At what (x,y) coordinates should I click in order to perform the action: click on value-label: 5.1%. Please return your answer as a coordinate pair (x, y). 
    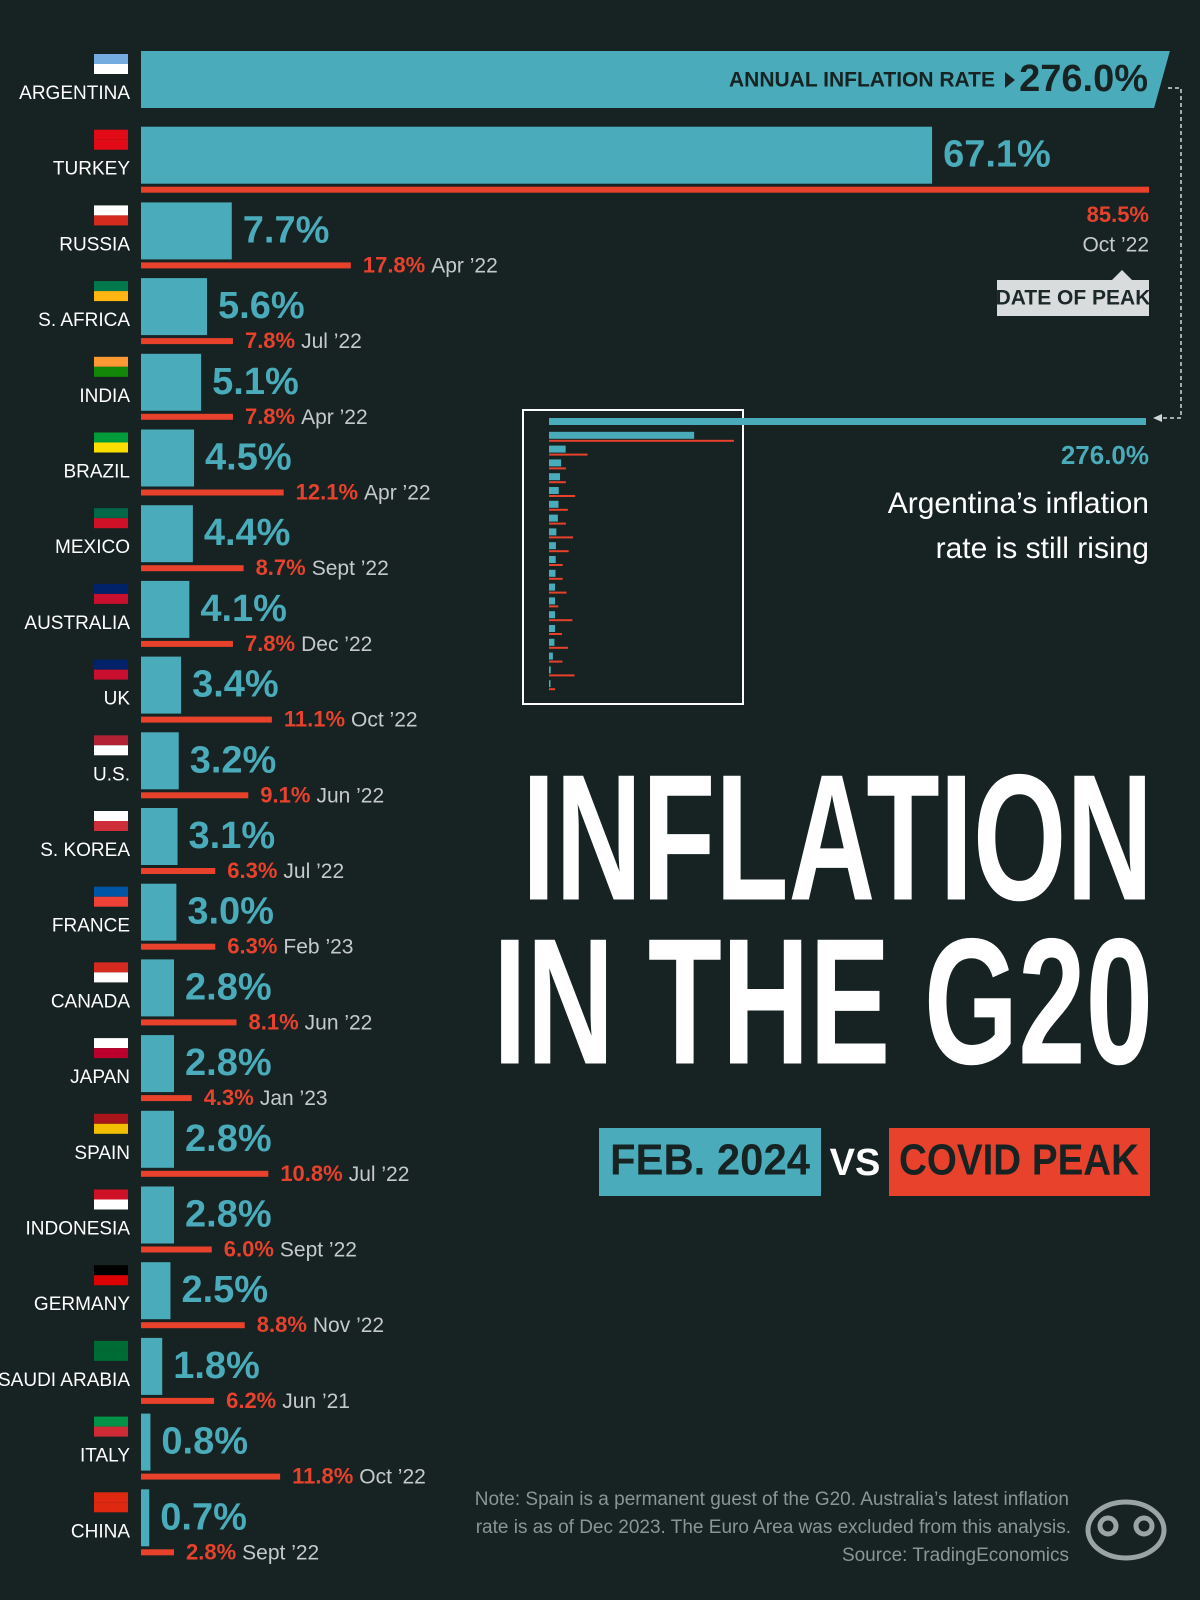
    Looking at the image, I should click on (255, 382).